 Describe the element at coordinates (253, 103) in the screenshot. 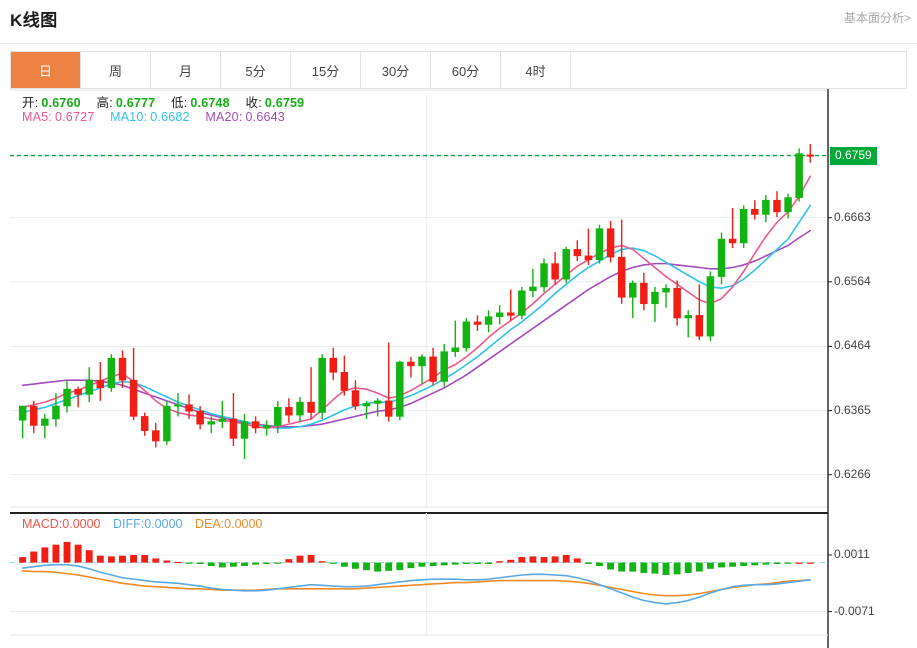

I see `close-label: 收:` at that location.